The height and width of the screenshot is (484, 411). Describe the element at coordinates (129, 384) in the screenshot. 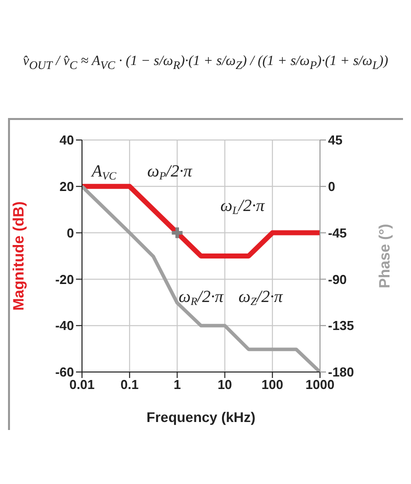

I see `x-tick-label: 0.1` at that location.